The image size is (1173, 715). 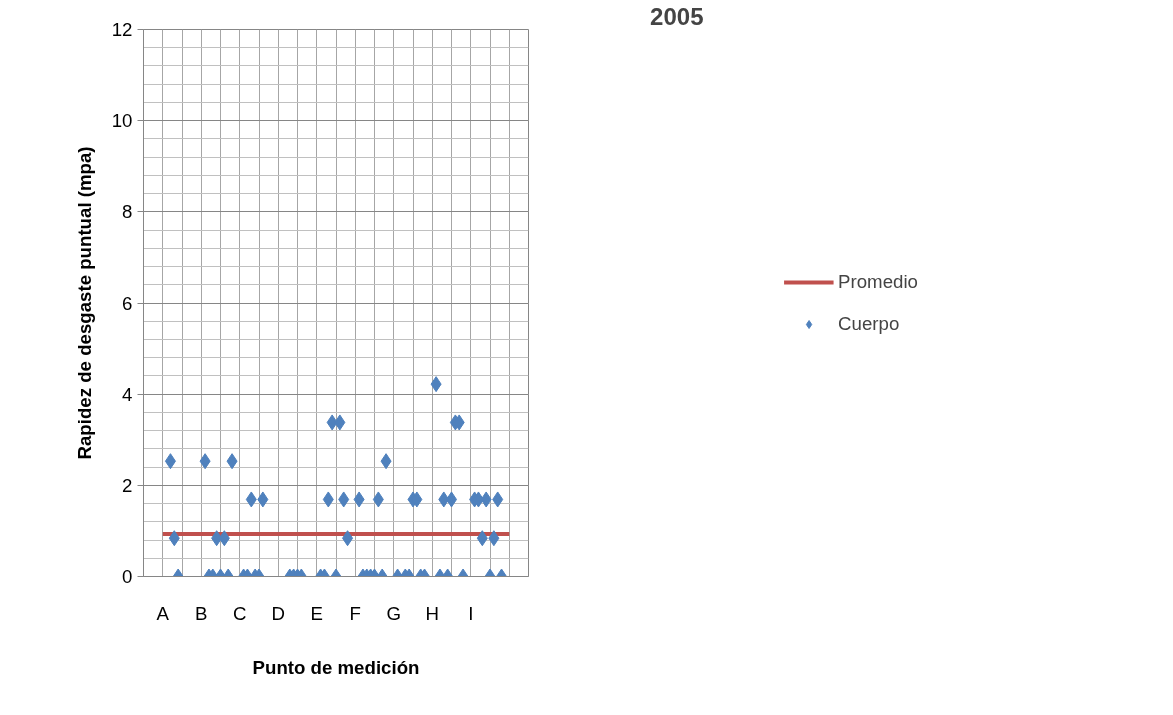 What do you see at coordinates (432, 613) in the screenshot?
I see `x-tick-label: H` at bounding box center [432, 613].